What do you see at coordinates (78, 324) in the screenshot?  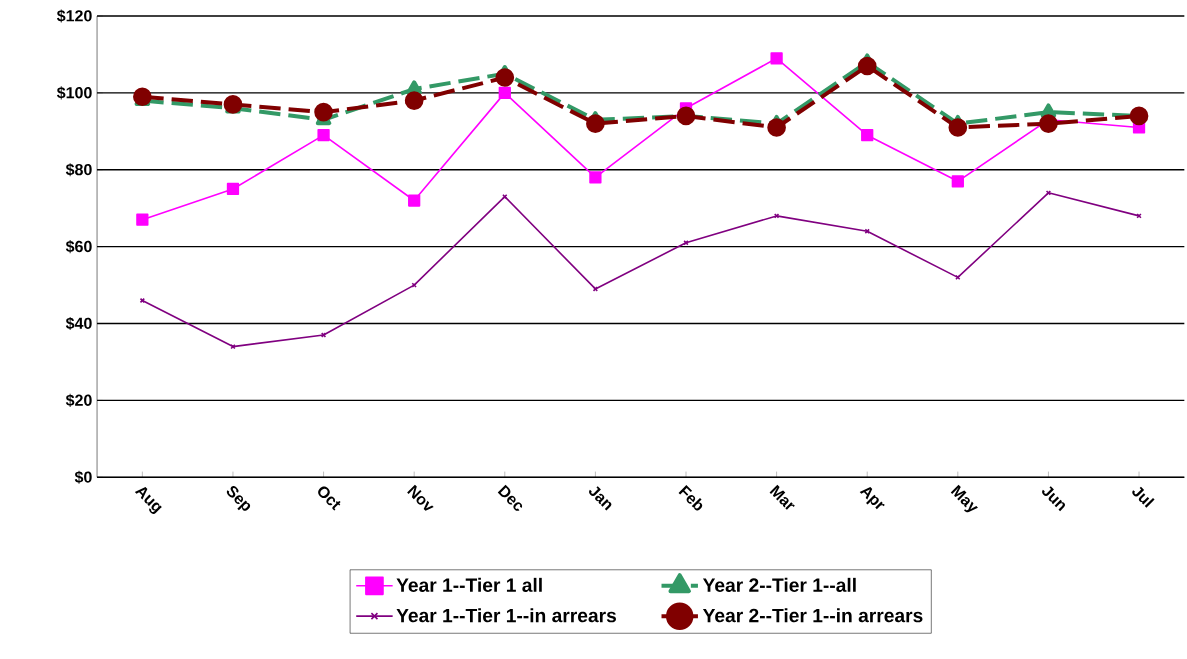 I see `y-tick-label: $40` at bounding box center [78, 324].